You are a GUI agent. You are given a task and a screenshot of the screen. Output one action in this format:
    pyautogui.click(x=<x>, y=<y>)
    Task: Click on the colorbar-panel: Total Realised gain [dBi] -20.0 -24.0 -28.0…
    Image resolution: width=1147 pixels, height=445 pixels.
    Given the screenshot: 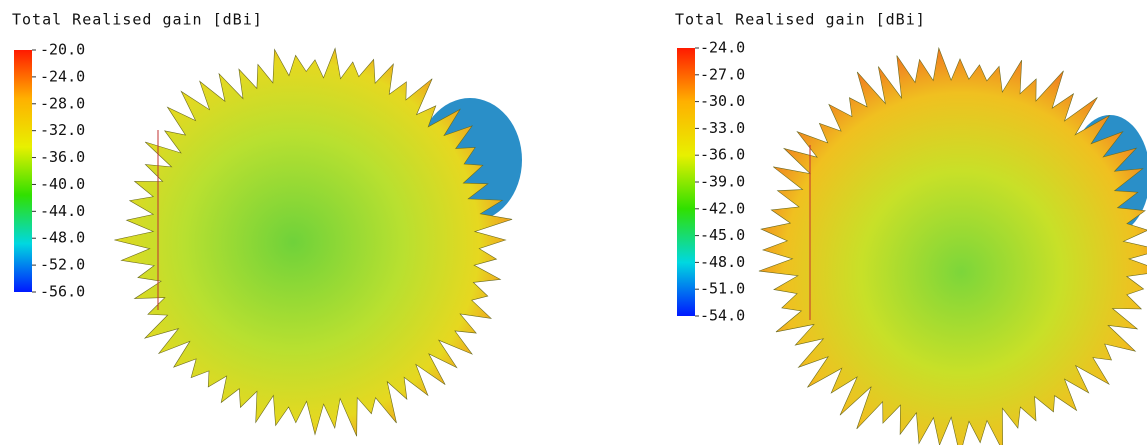 What is the action you would take?
    pyautogui.click(x=137, y=156)
    